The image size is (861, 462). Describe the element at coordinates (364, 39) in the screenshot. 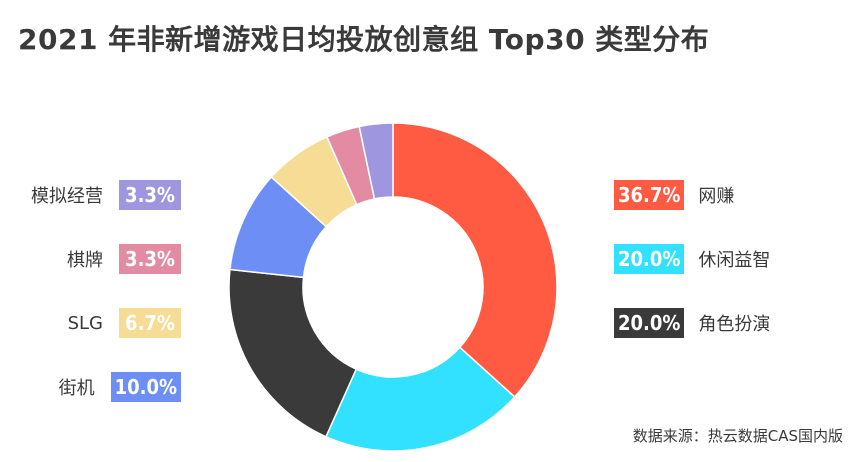

I see `chart-title: 2021 年非新增游戏日均投放创意组 Top30 类型分布` at that location.